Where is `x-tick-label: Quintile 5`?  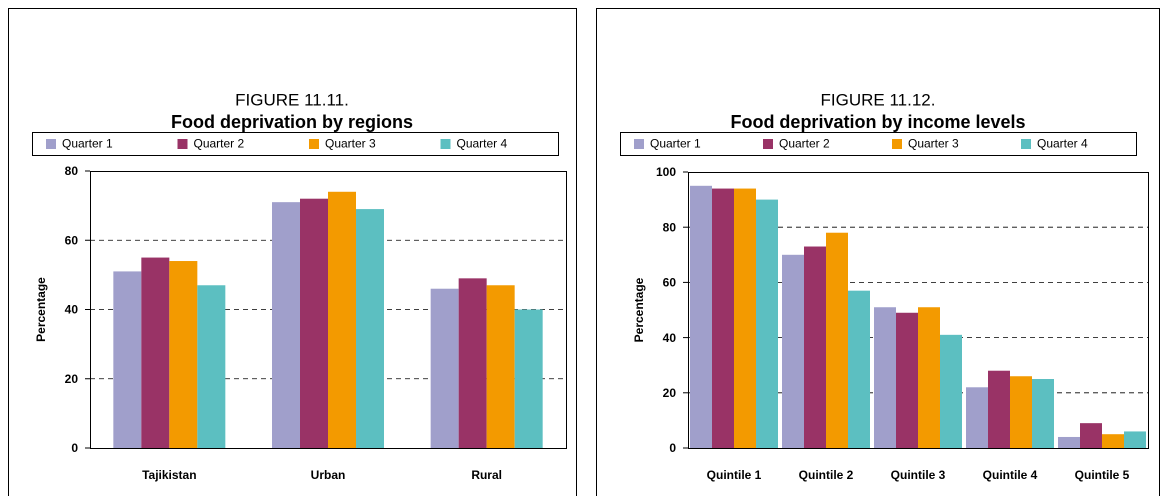
x-tick-label: Quintile 5 is located at coordinates (1102, 475).